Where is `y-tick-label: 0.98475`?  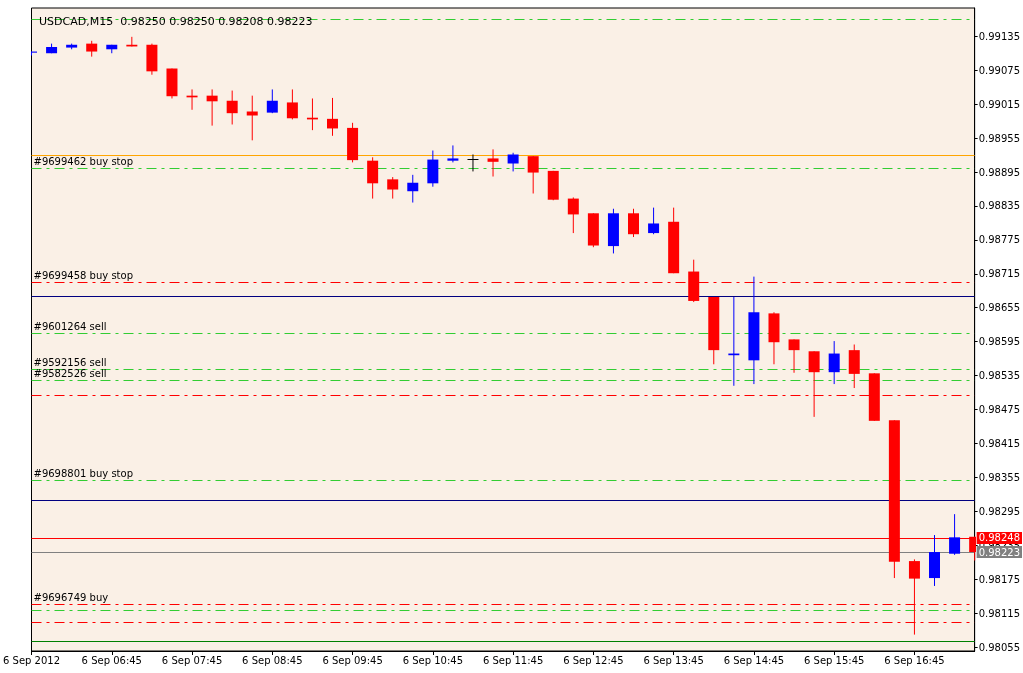
y-tick-label: 0.98475 is located at coordinates (999, 410).